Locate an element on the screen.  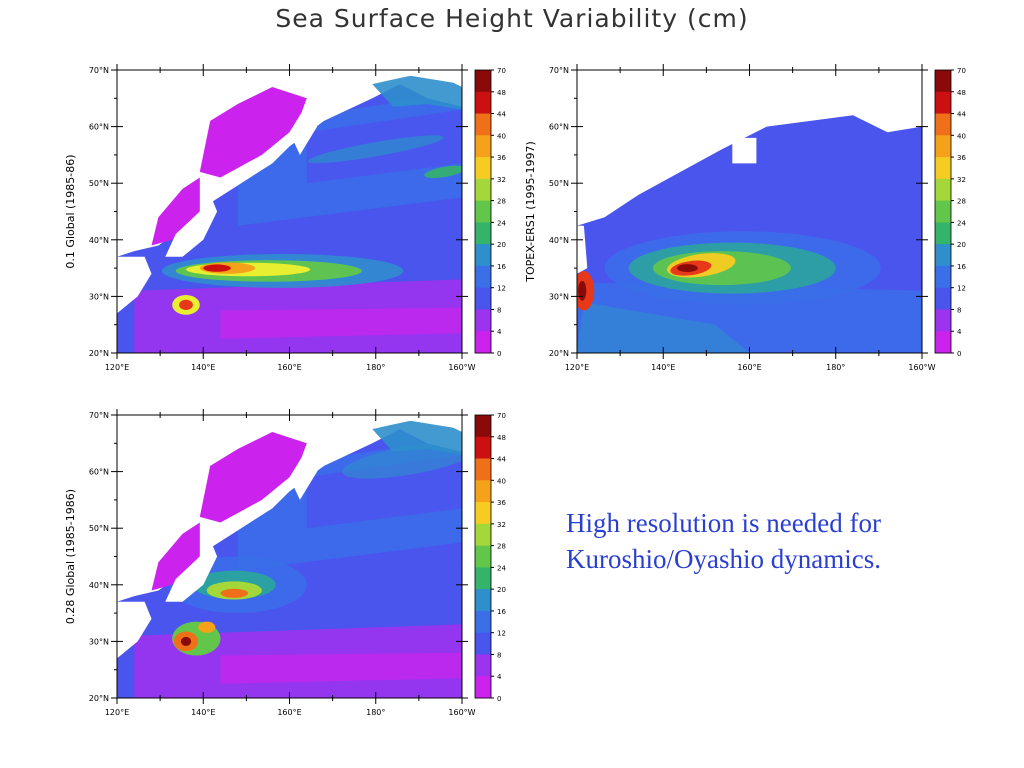
y-axis-label: 0.1 Global (1985-86) is located at coordinates (70, 211).